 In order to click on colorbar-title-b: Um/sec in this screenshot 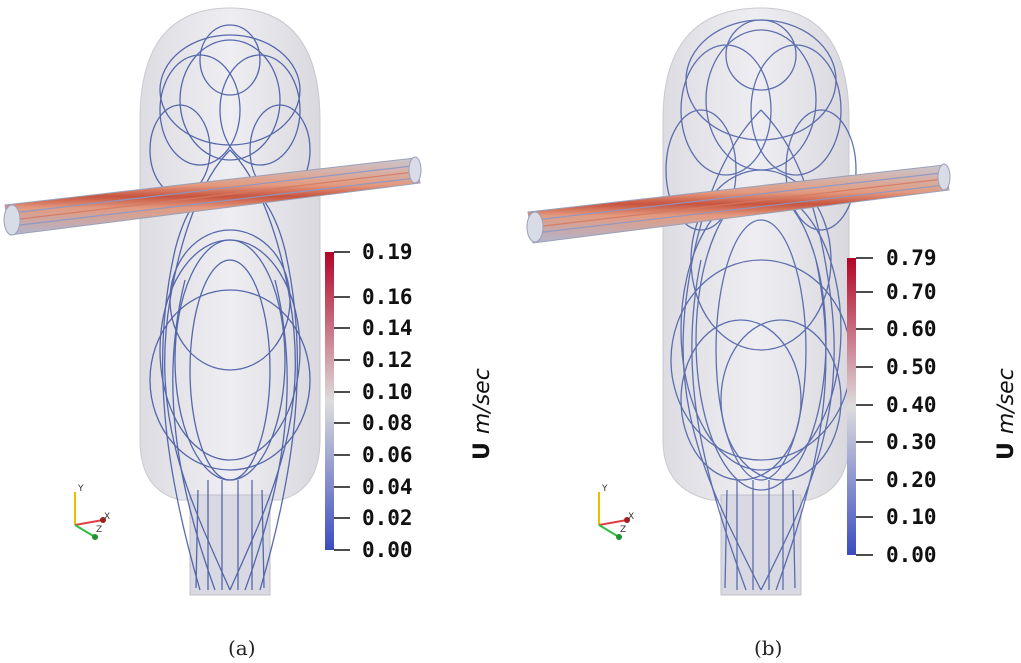, I will do `click(1006, 414)`.